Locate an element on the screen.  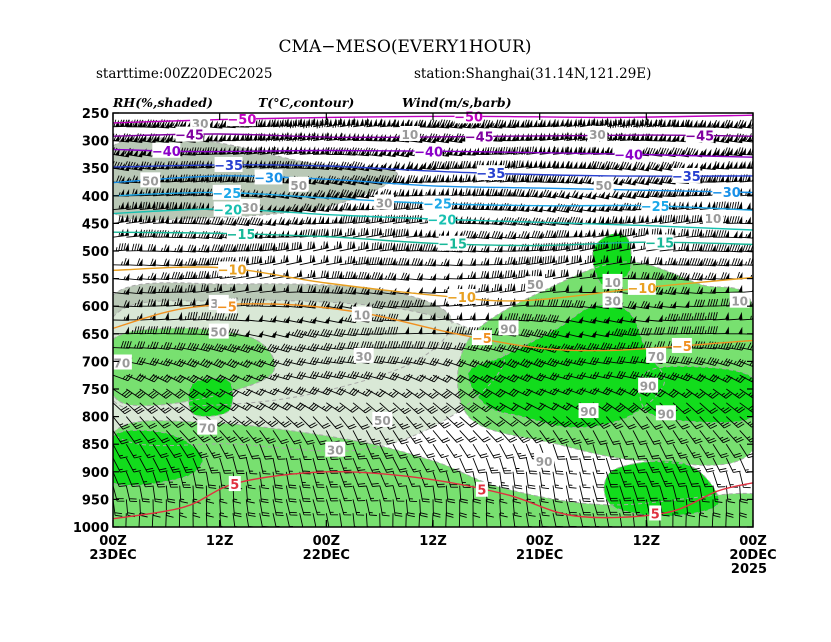
rh-contour-label: 50 is located at coordinates (298, 186).